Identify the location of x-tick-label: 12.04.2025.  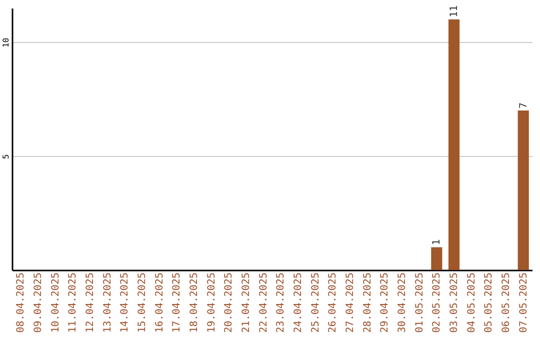
(90, 302).